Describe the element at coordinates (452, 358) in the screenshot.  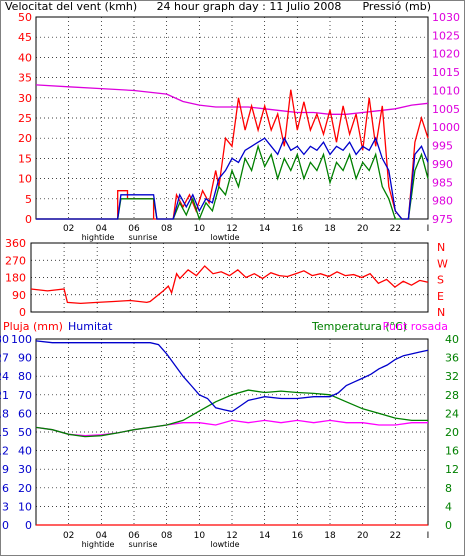
I see `temperature-tick-label: 36` at that location.